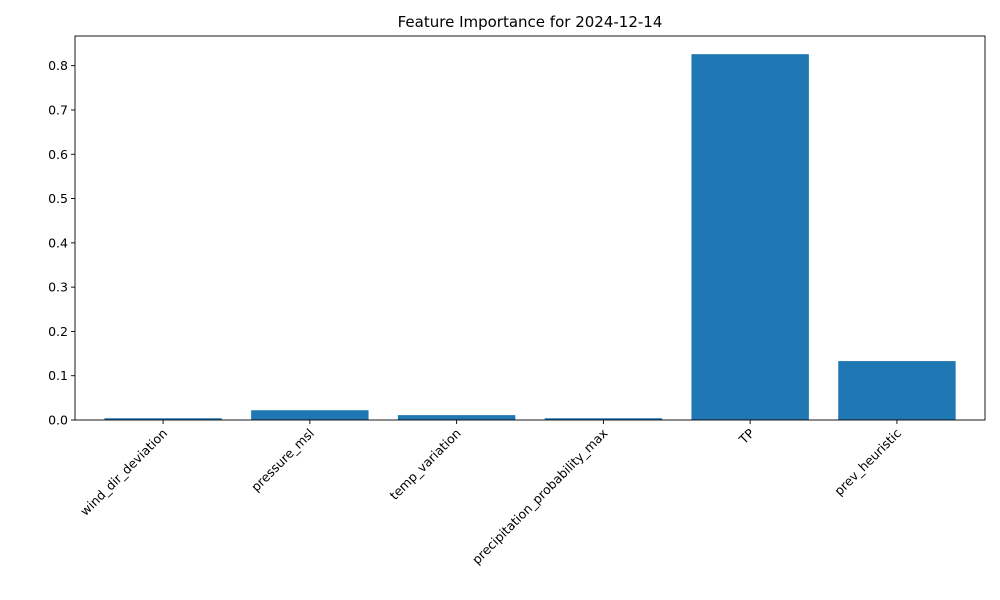  I want to click on y-tick-label: 0.4, so click(58, 242).